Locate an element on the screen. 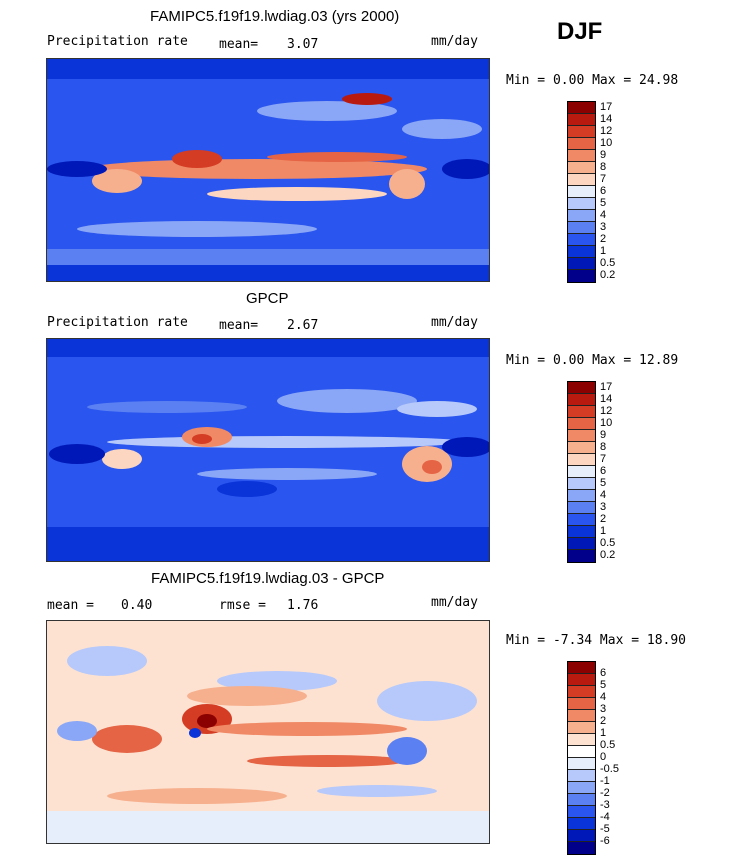 The width and height of the screenshot is (733, 855). colorbar-tick: -4 is located at coordinates (605, 817).